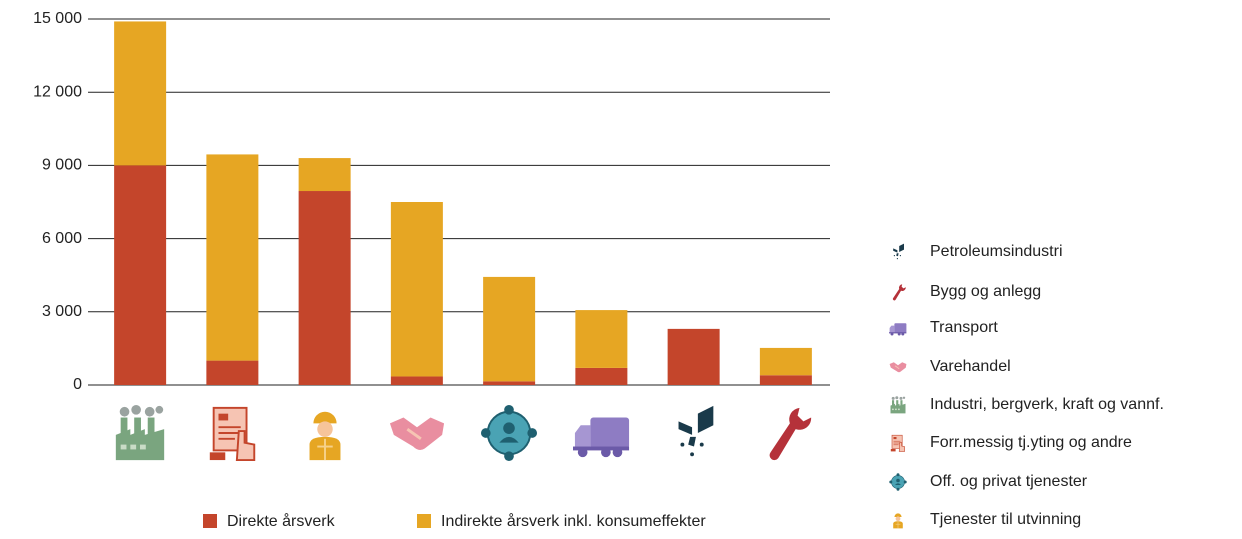 This screenshot has width=1242, height=539. I want to click on icon-legend-label: Off. og privat tjenester, so click(1009, 481).